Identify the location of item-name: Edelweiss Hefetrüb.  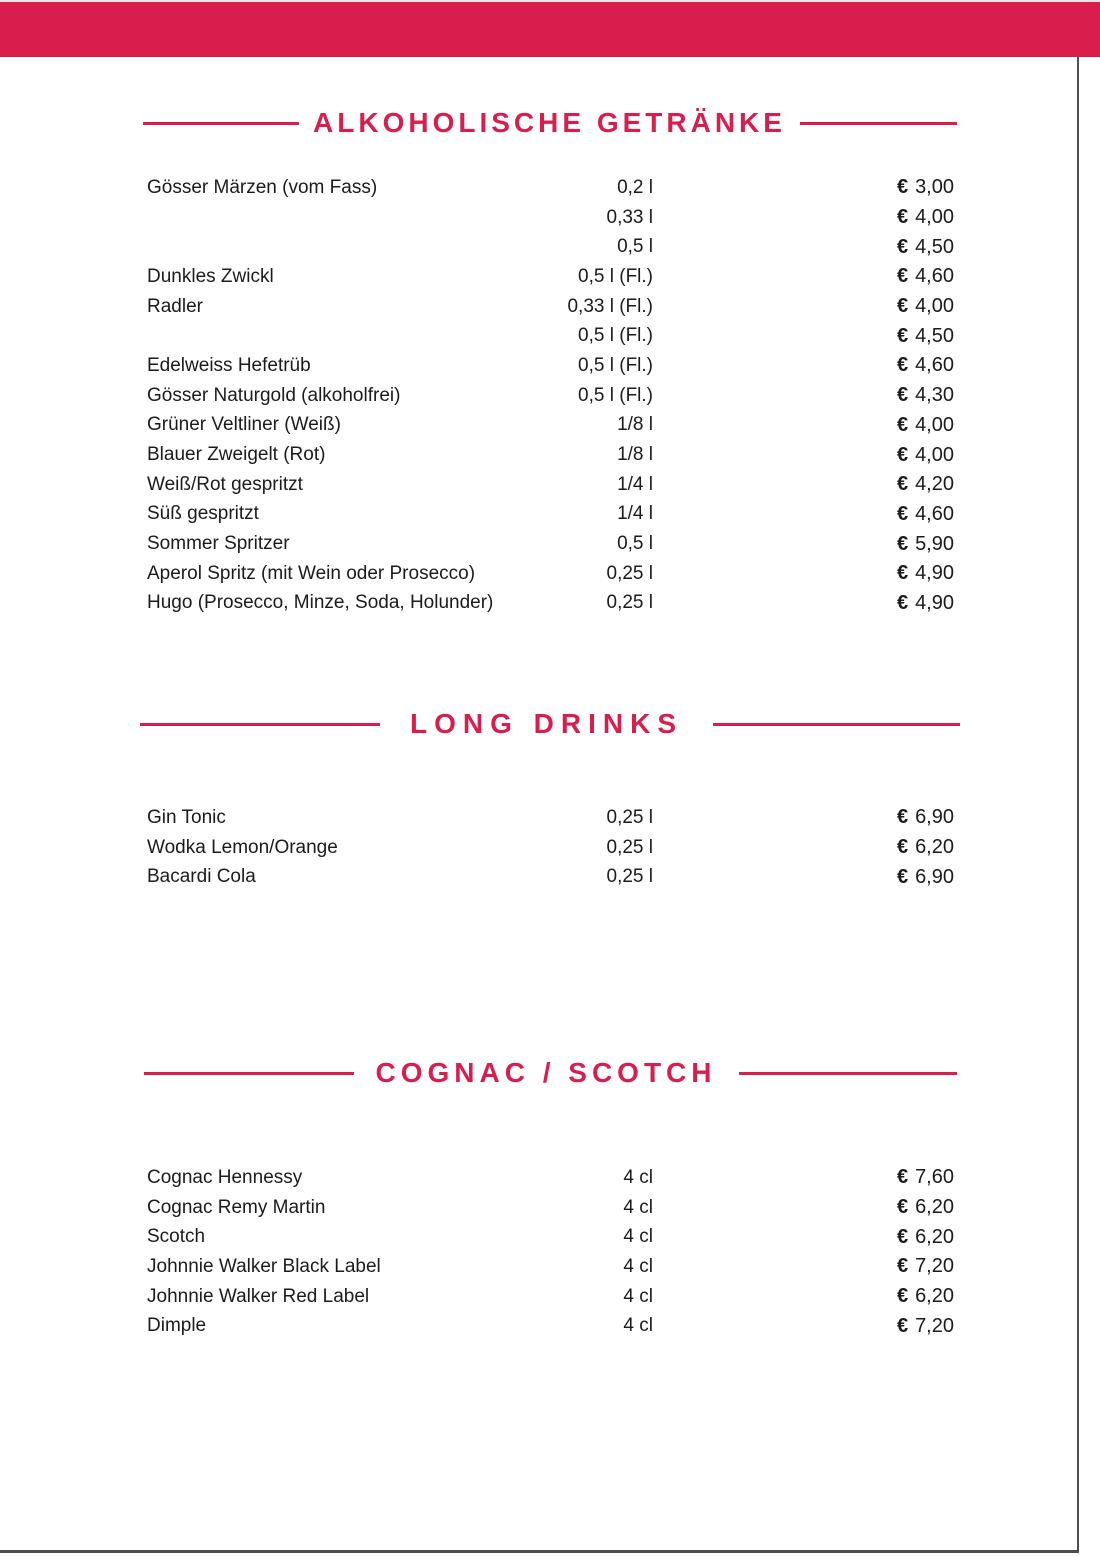
(229, 365).